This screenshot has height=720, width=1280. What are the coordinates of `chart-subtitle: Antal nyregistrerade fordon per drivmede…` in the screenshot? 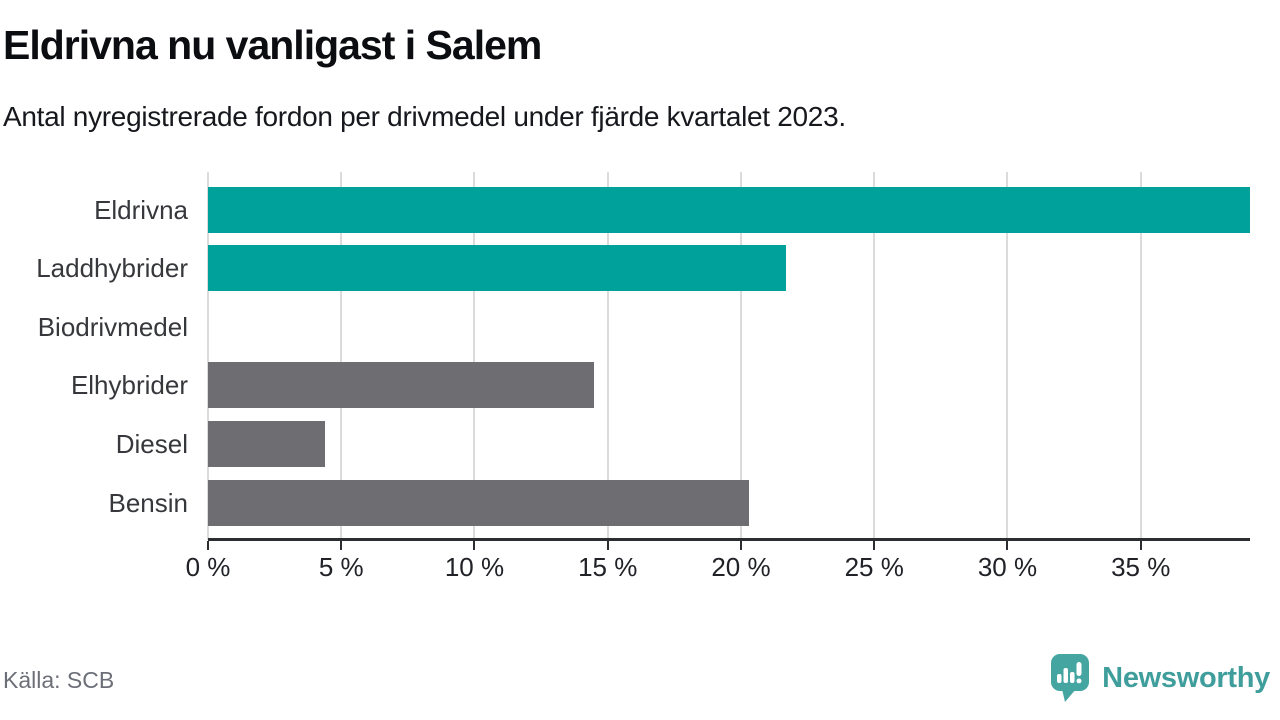 It's located at (424, 116).